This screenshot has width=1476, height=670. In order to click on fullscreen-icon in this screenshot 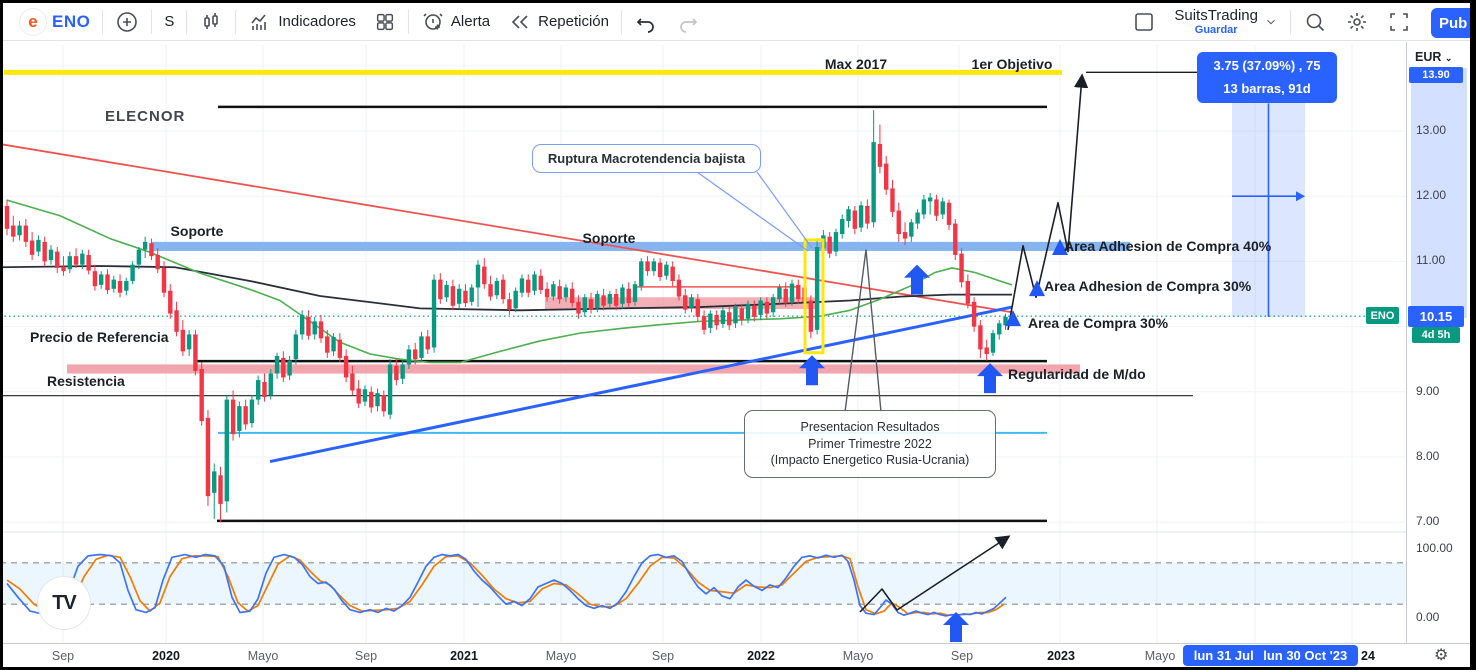, I will do `click(1399, 21)`.